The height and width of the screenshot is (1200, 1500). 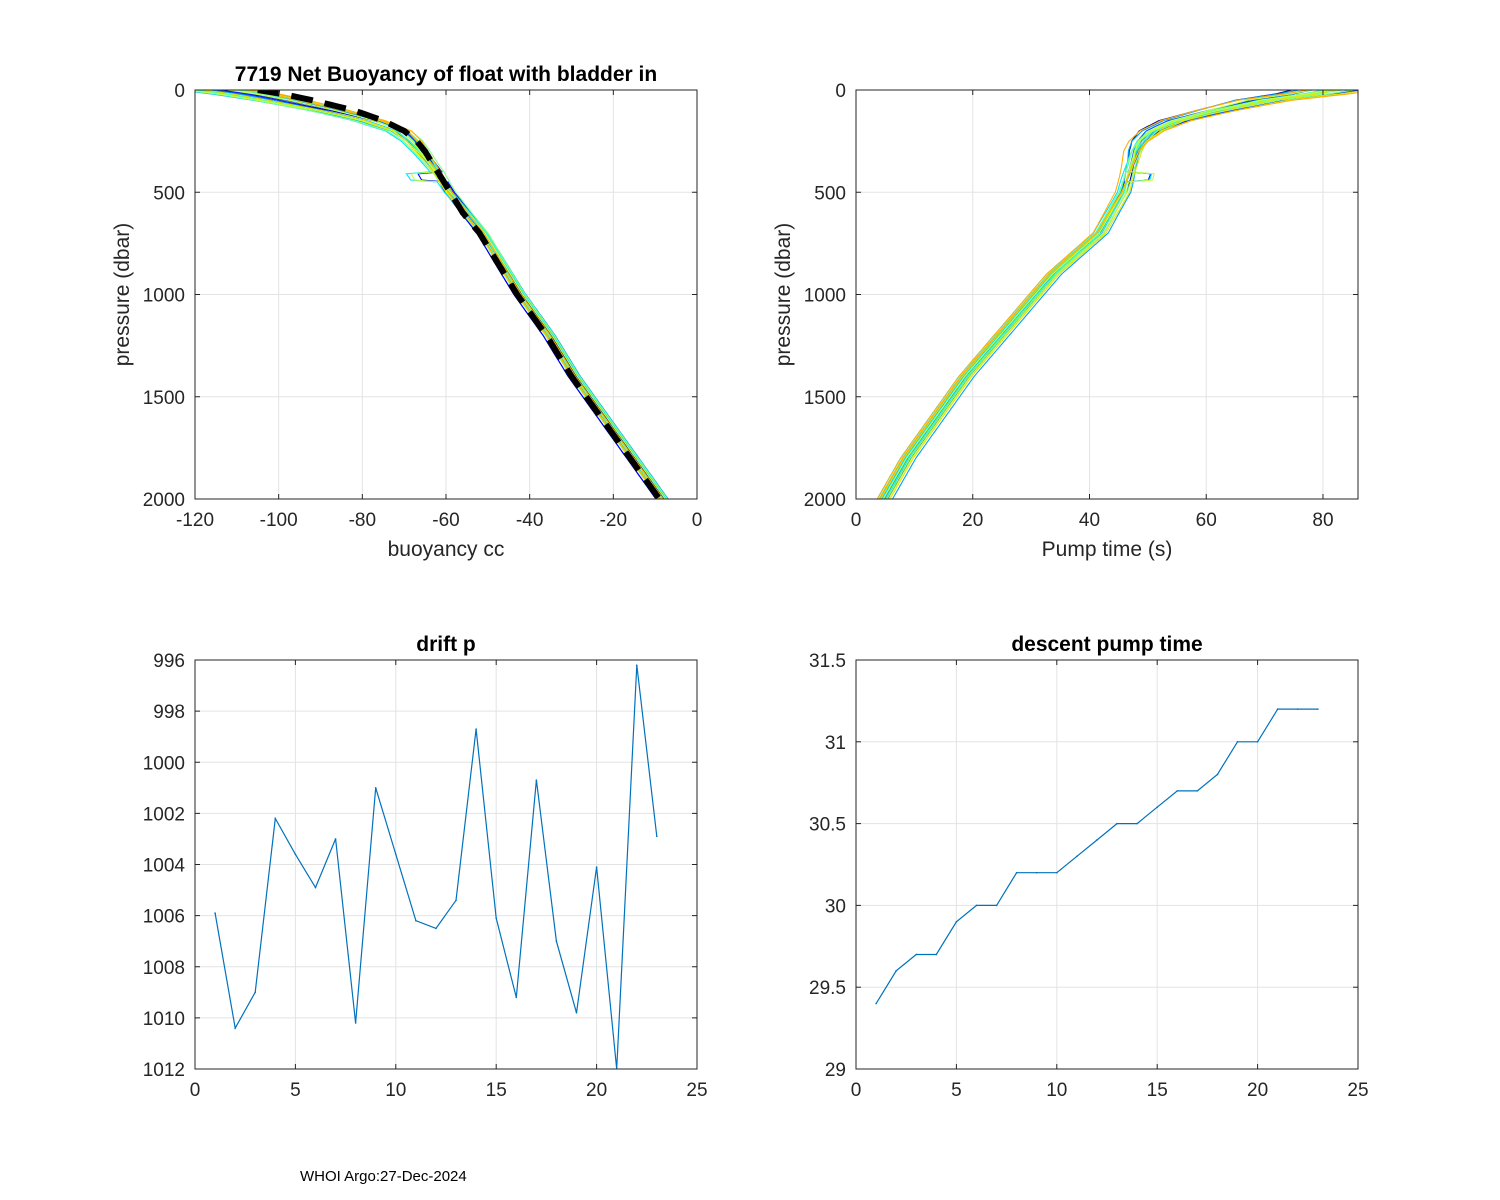 What do you see at coordinates (1322, 520) in the screenshot?
I see `x-tick-label: 80` at bounding box center [1322, 520].